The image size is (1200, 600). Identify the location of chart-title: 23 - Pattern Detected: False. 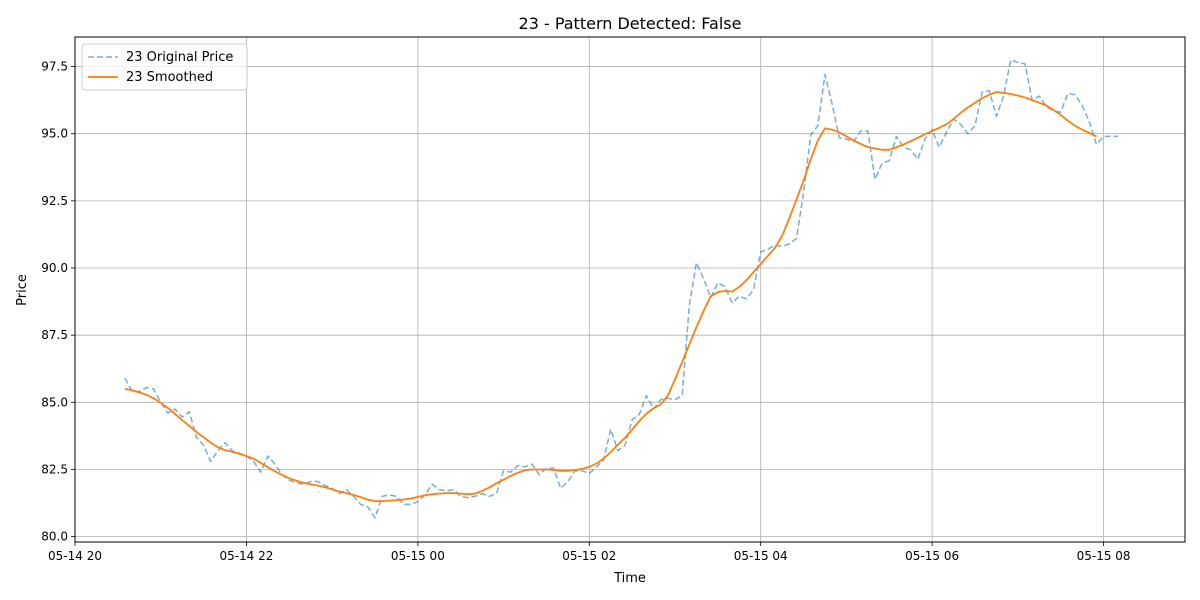
(630, 23).